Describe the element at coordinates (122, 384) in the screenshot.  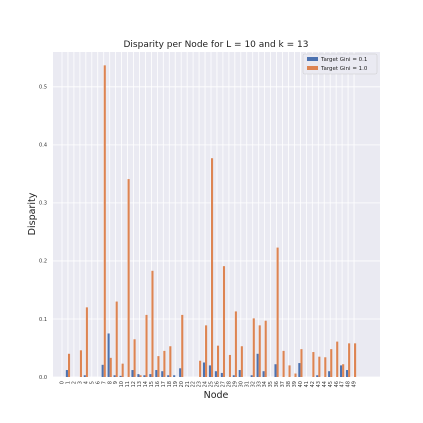
I see `x-tick-label: 10` at that location.